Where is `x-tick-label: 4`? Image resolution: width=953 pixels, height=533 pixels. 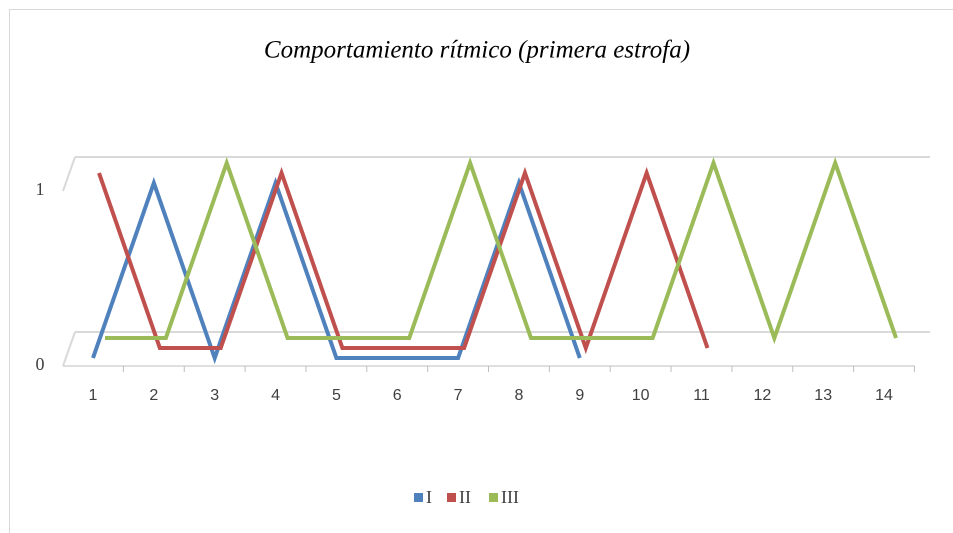
x-tick-label: 4 is located at coordinates (275, 395).